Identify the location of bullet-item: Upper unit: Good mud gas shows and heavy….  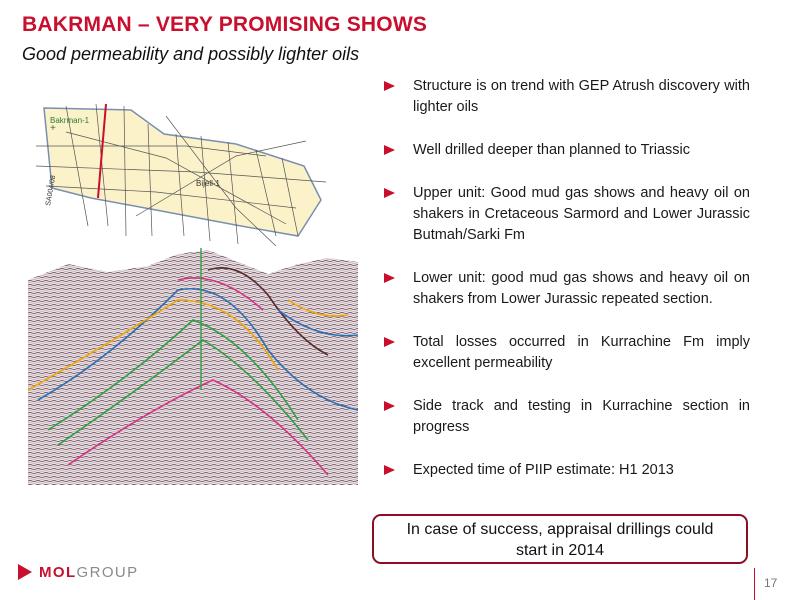
(567, 214).